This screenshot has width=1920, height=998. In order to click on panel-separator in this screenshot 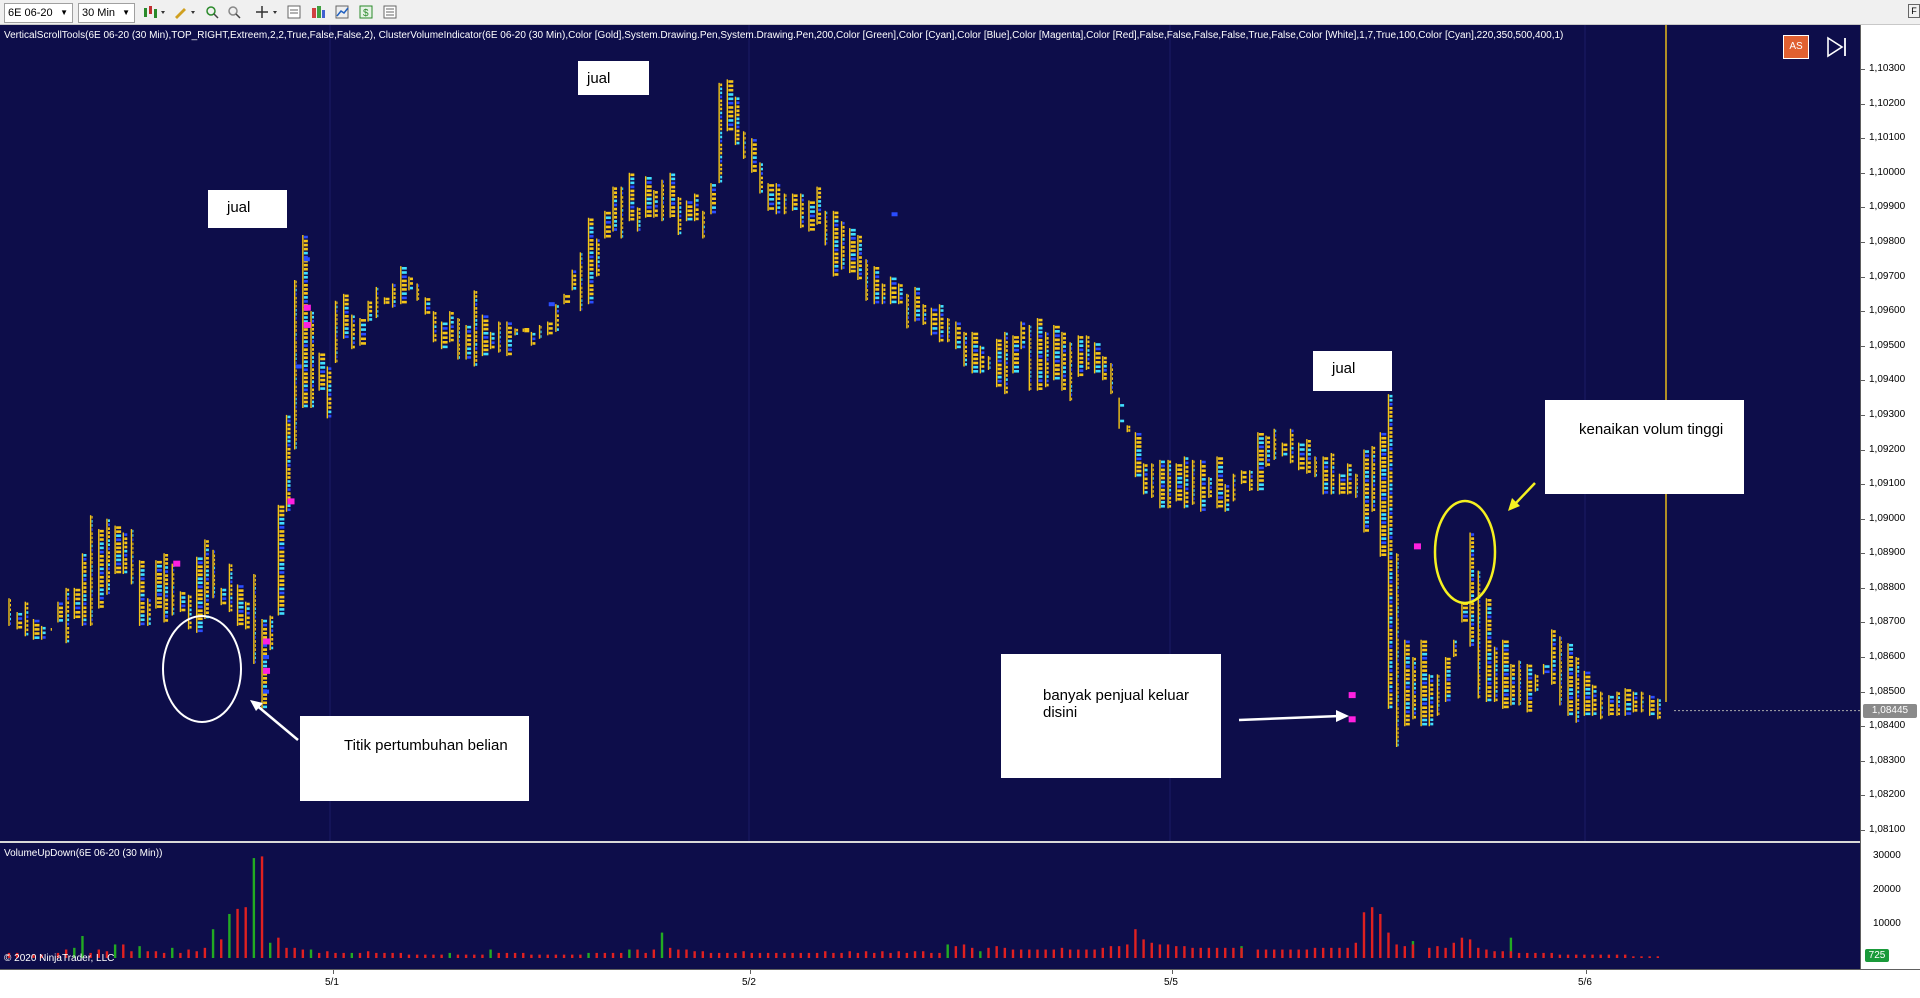, I will do `click(930, 842)`.